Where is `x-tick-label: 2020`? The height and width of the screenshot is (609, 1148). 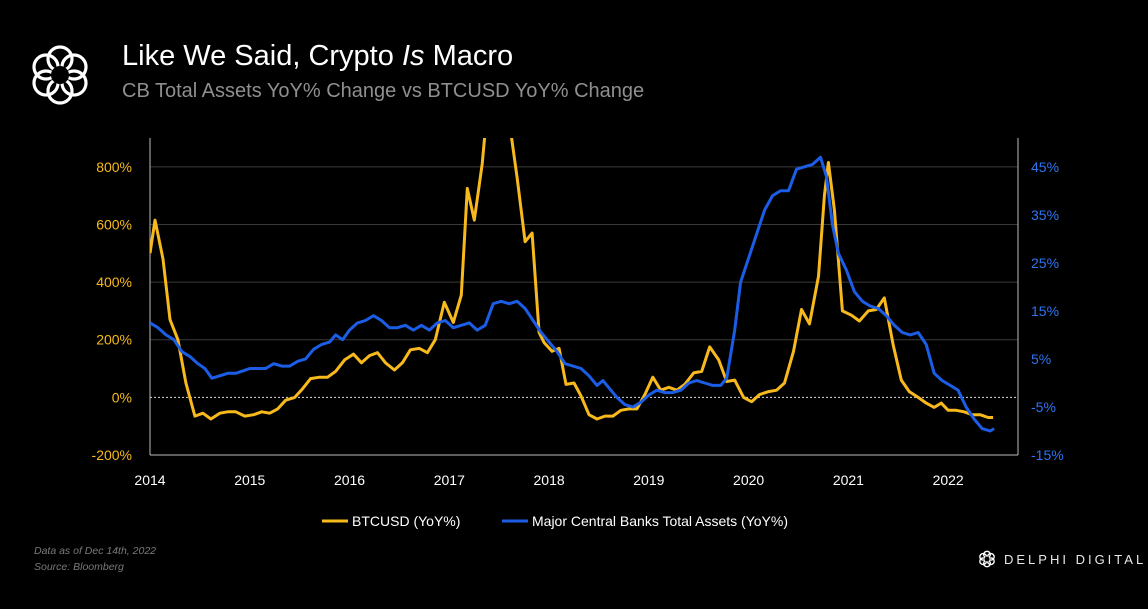
x-tick-label: 2020 is located at coordinates (748, 480).